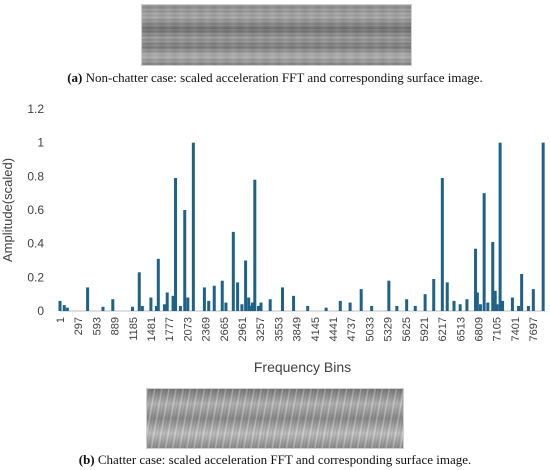  I want to click on x-tick-label: 2665, so click(225, 329).